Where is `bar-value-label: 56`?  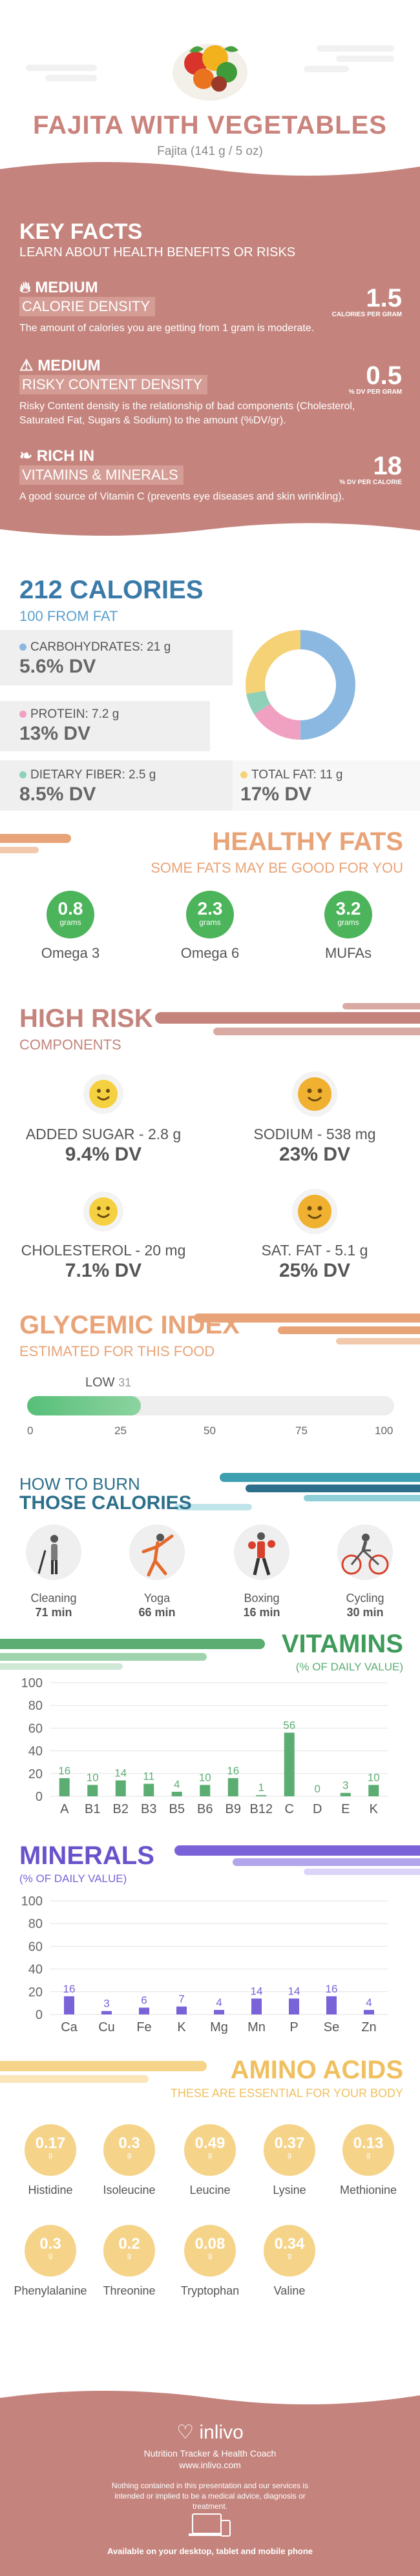 bar-value-label: 56 is located at coordinates (289, 1725).